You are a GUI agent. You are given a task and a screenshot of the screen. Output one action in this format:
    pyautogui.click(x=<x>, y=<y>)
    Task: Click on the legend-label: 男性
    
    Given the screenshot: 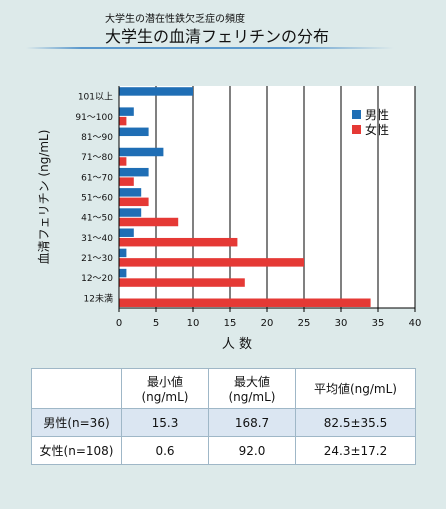 What is the action you would take?
    pyautogui.click(x=377, y=115)
    